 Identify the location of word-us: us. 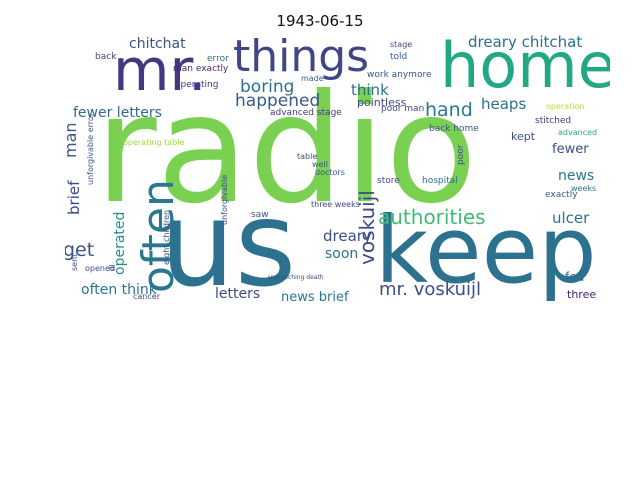
(228, 241).